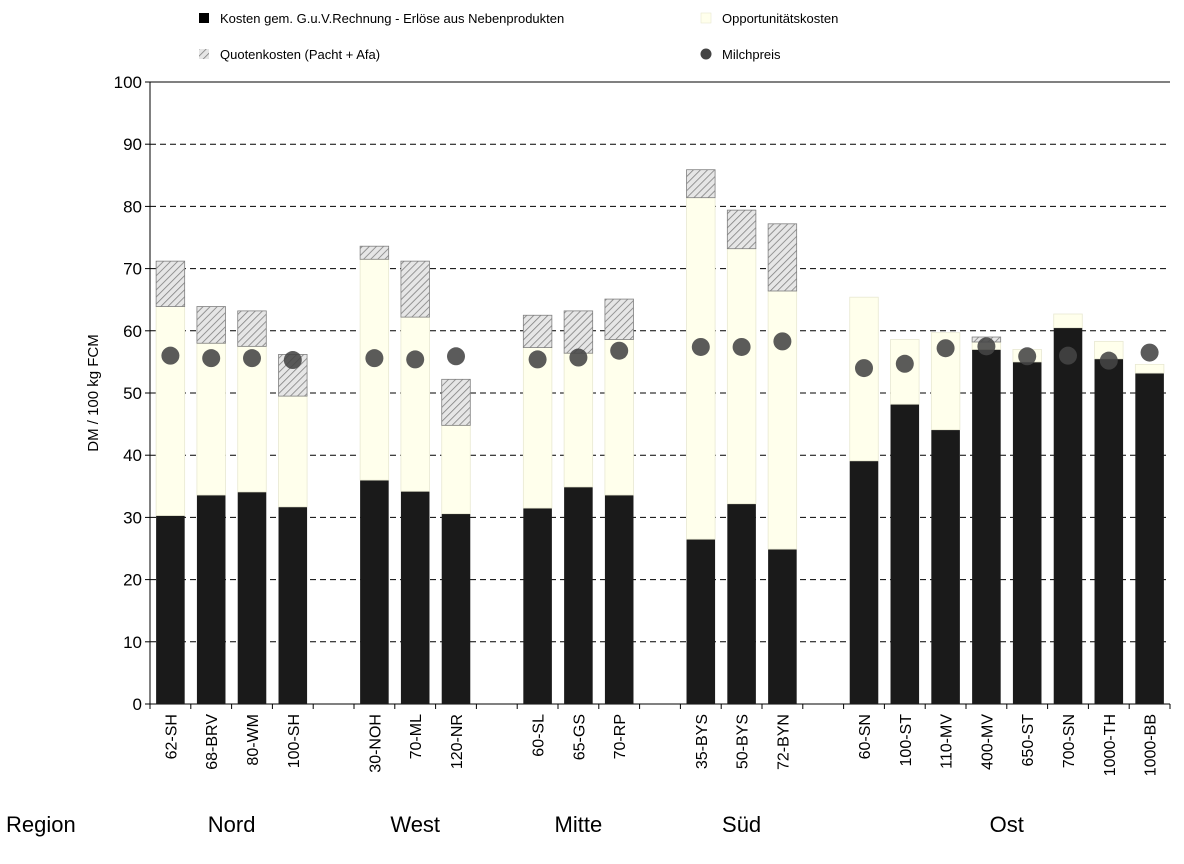  I want to click on milk-price-point-400-MV, so click(986, 346).